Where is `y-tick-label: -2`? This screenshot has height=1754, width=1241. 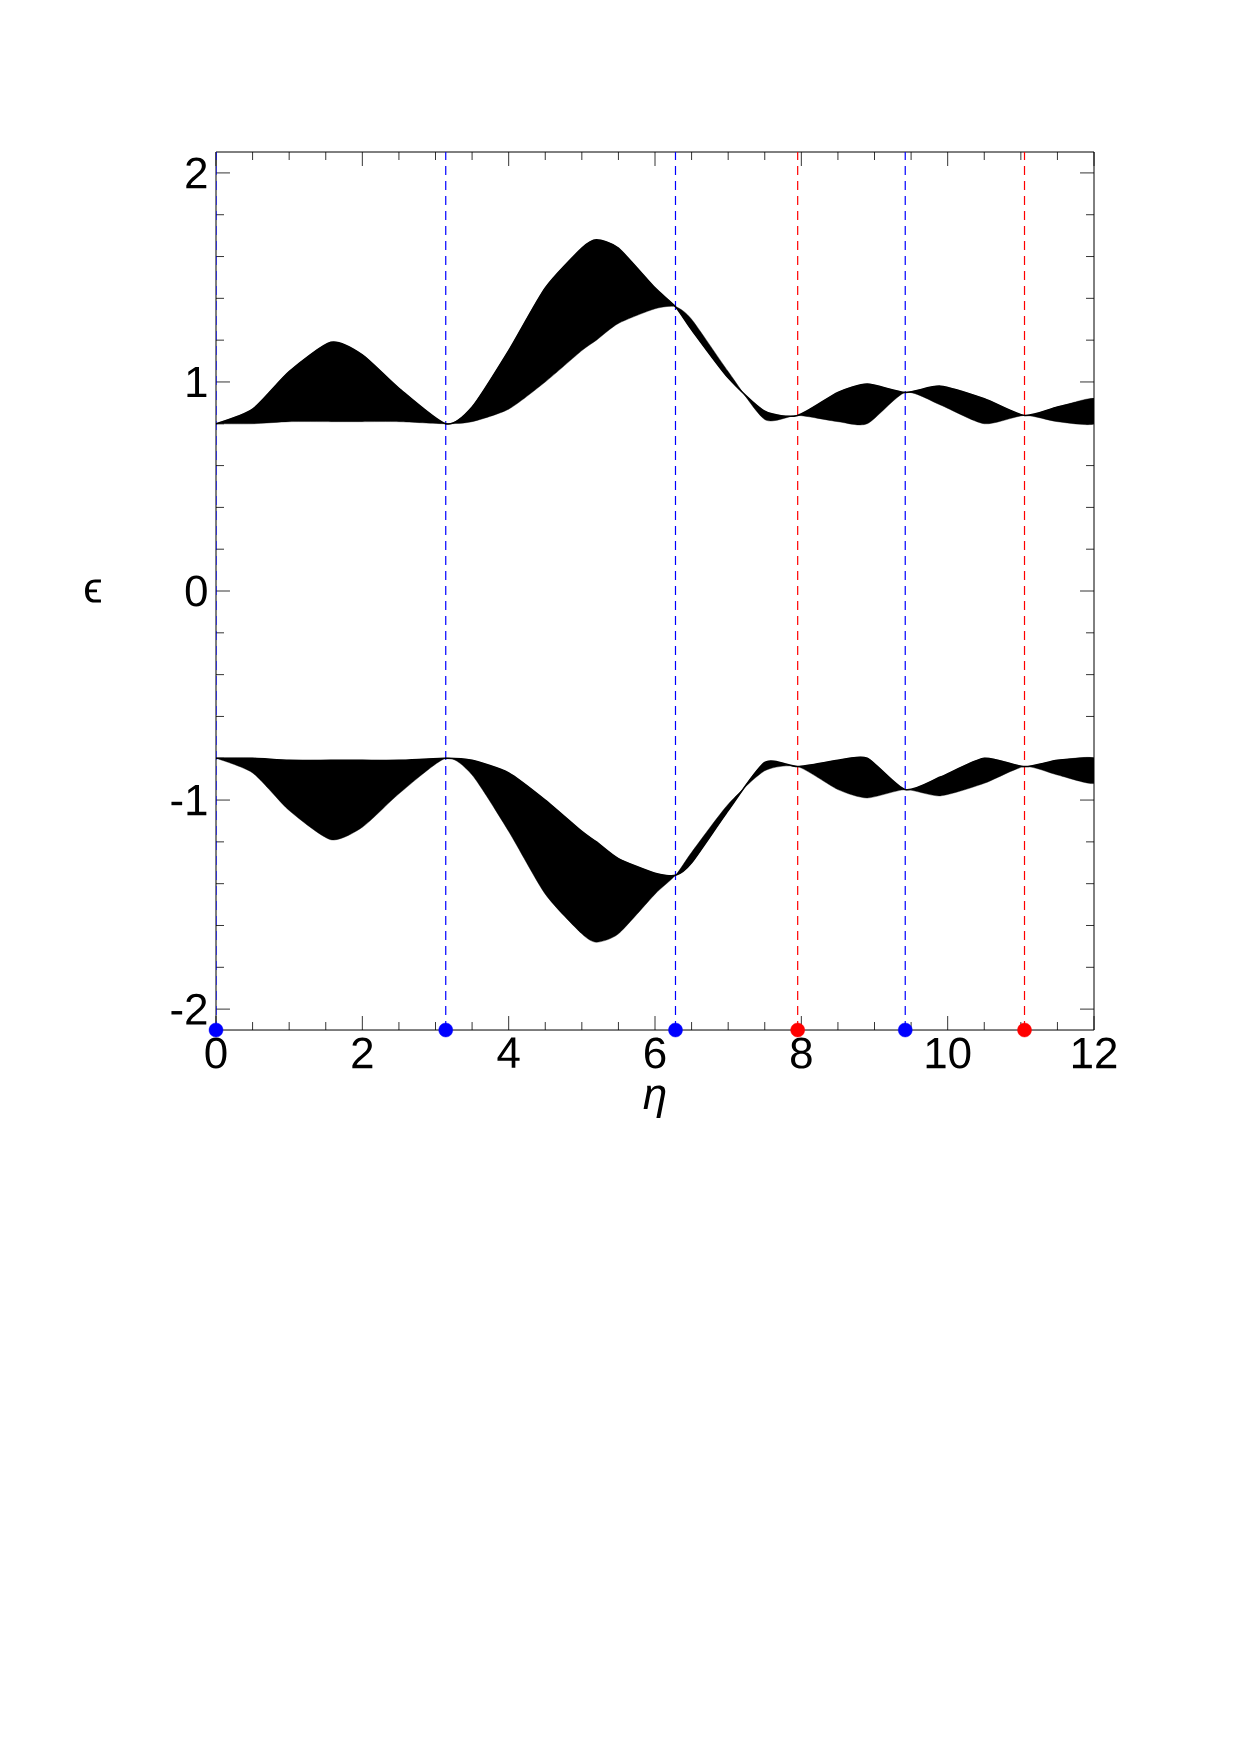 y-tick-label: -2 is located at coordinates (189, 1009).